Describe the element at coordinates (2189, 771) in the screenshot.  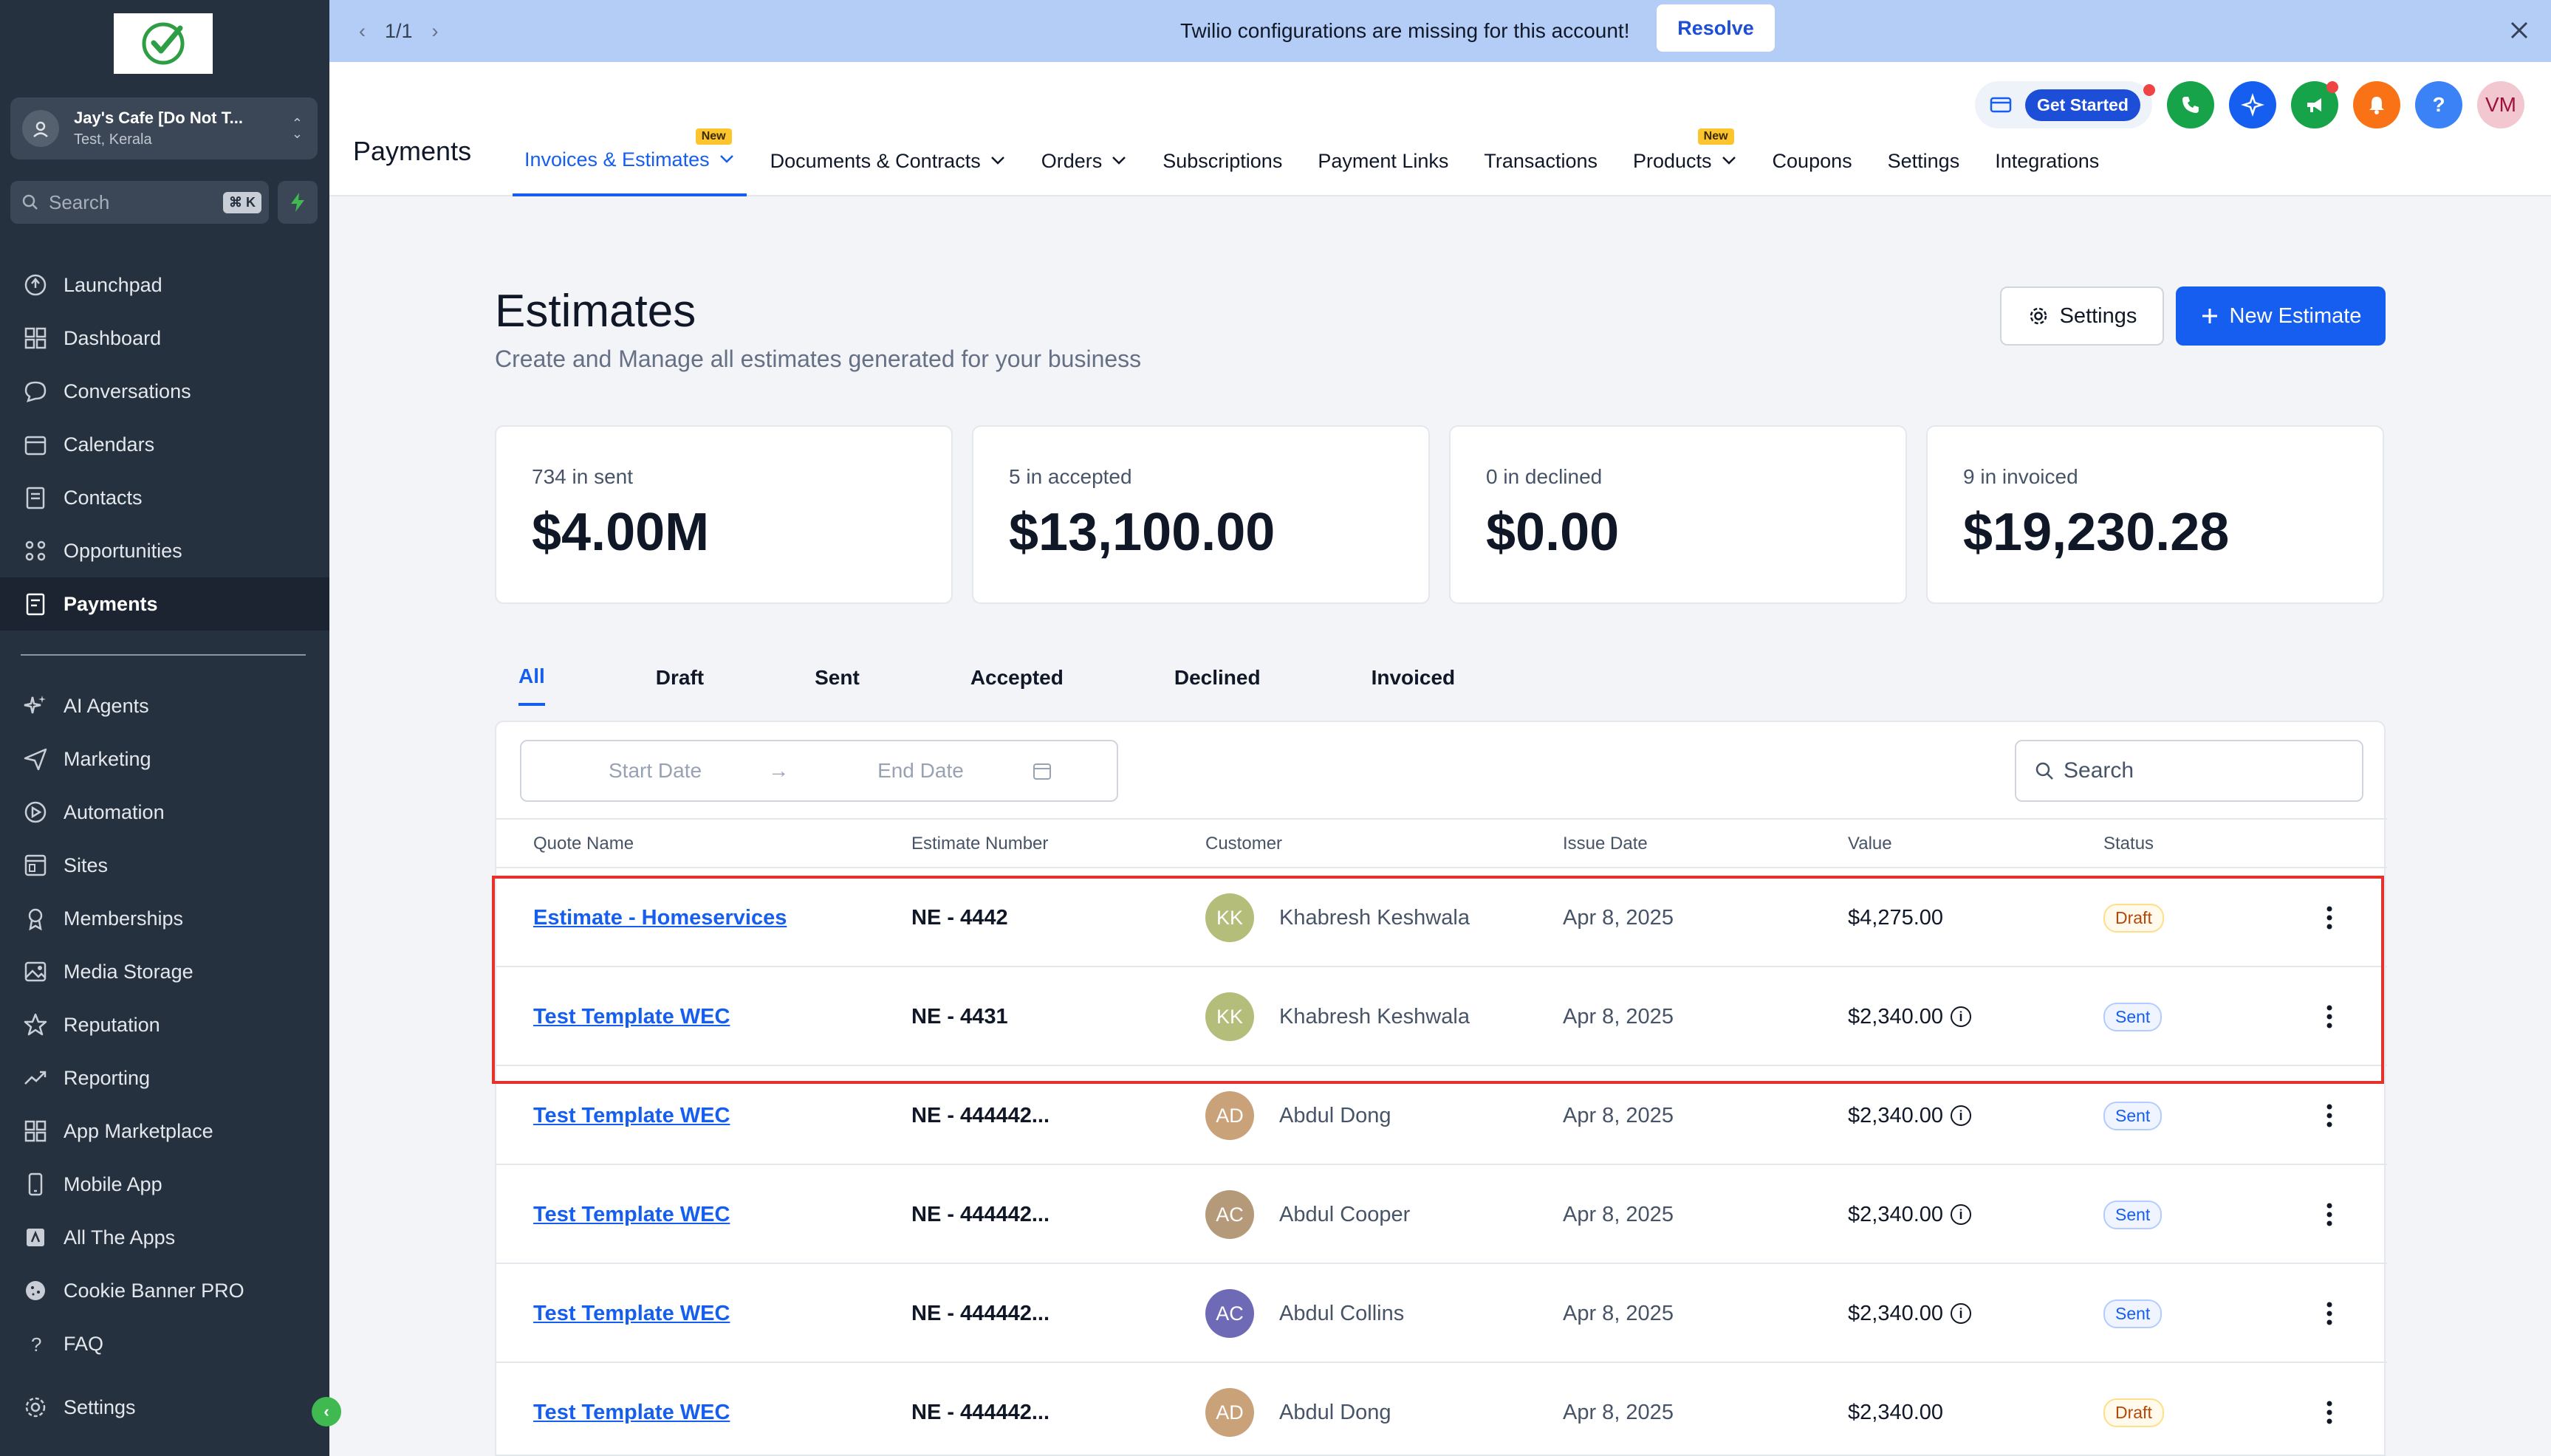
I see `table-search-input: Search` at that location.